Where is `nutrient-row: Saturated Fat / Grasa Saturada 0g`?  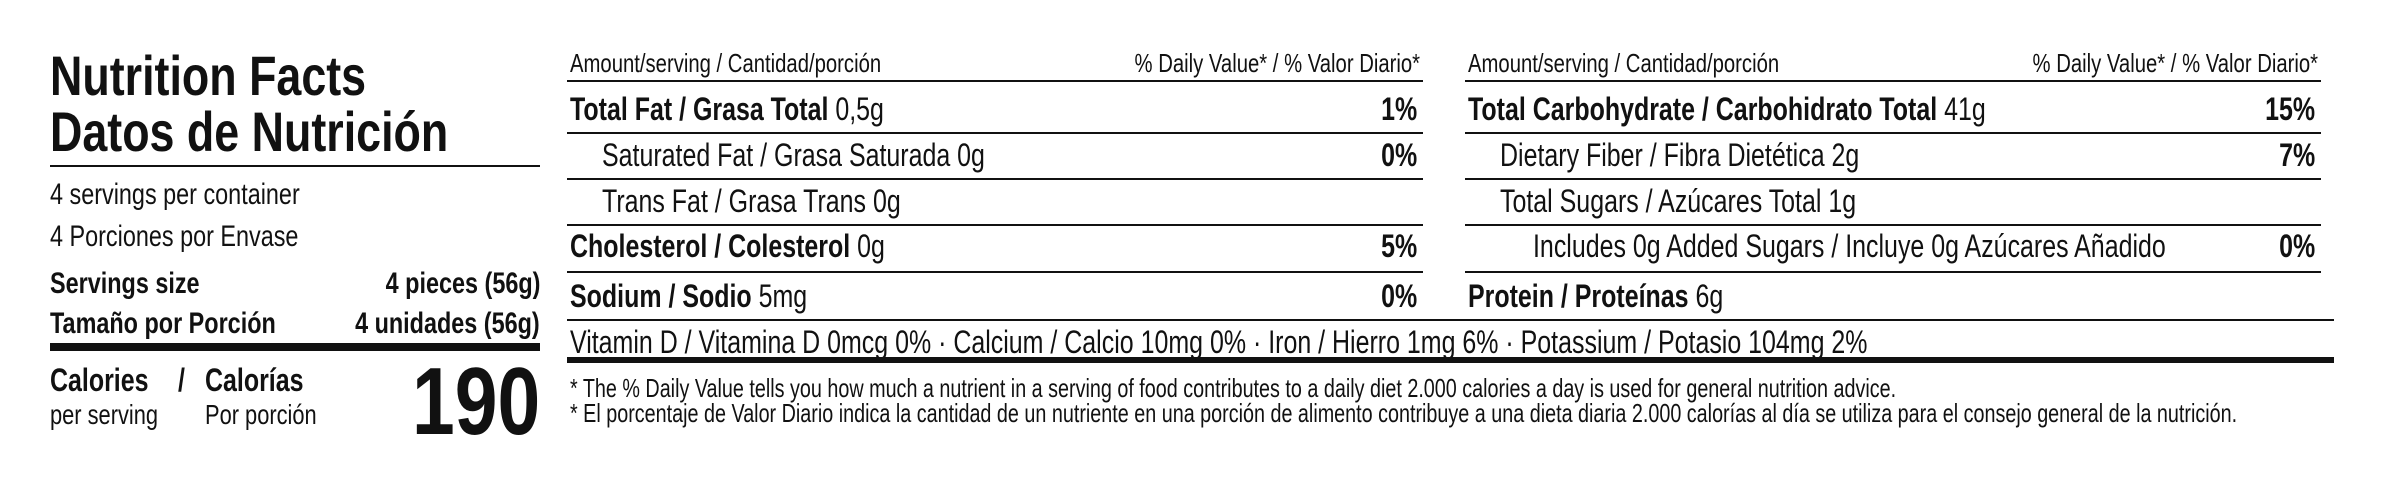
nutrient-row: Saturated Fat / Grasa Saturada 0g is located at coordinates (793, 155).